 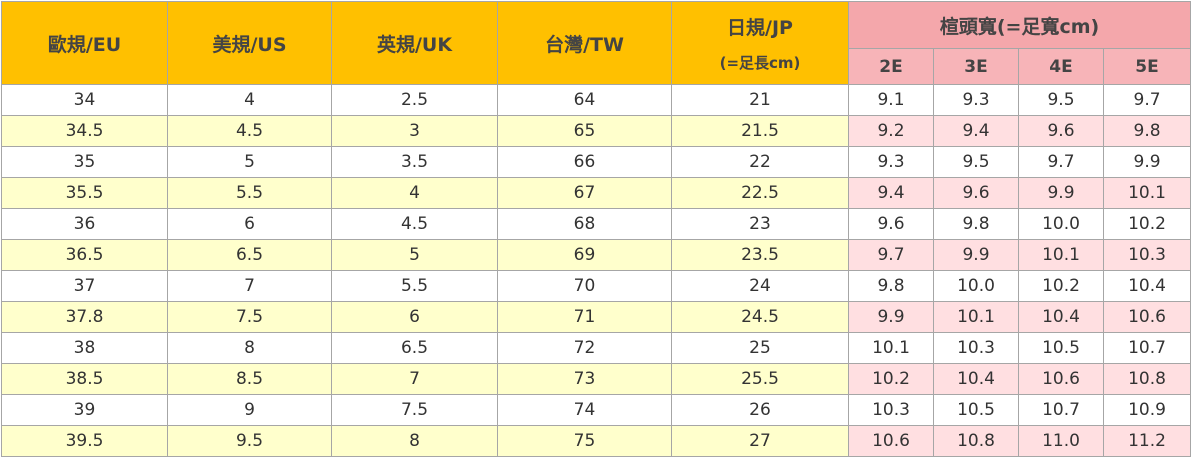 I want to click on table-cell: 9.3, so click(x=891, y=162).